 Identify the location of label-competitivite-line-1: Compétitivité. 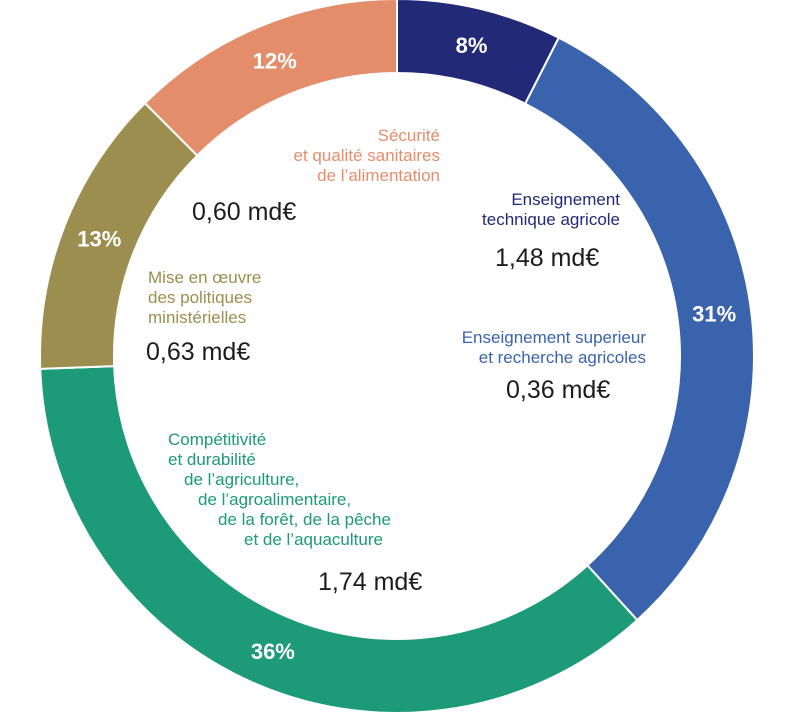
(217, 439).